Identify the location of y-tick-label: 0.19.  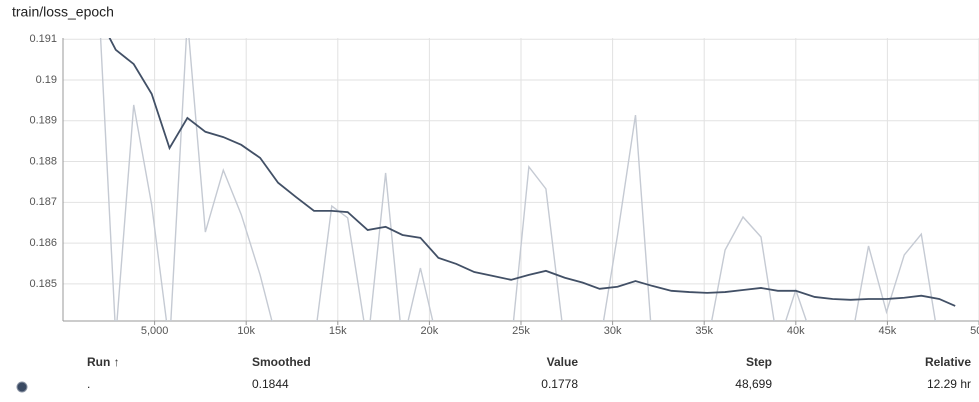
(46, 80).